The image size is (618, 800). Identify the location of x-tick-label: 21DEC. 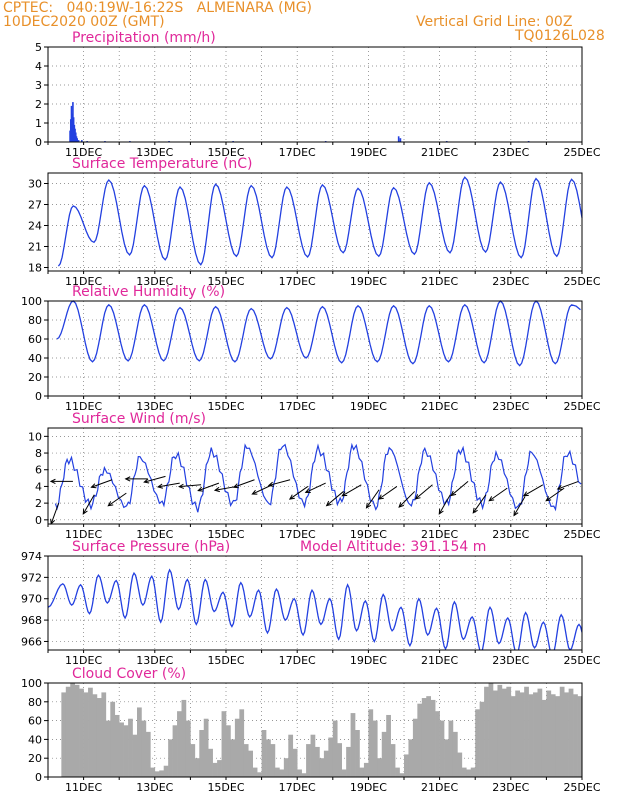
(439, 152).